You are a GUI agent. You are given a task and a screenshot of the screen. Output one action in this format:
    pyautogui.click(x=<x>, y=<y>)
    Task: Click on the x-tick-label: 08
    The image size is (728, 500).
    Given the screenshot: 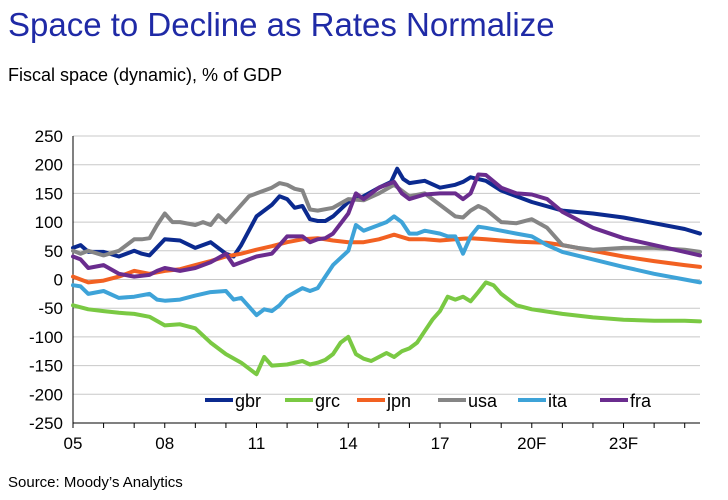 What is the action you would take?
    pyautogui.click(x=164, y=443)
    